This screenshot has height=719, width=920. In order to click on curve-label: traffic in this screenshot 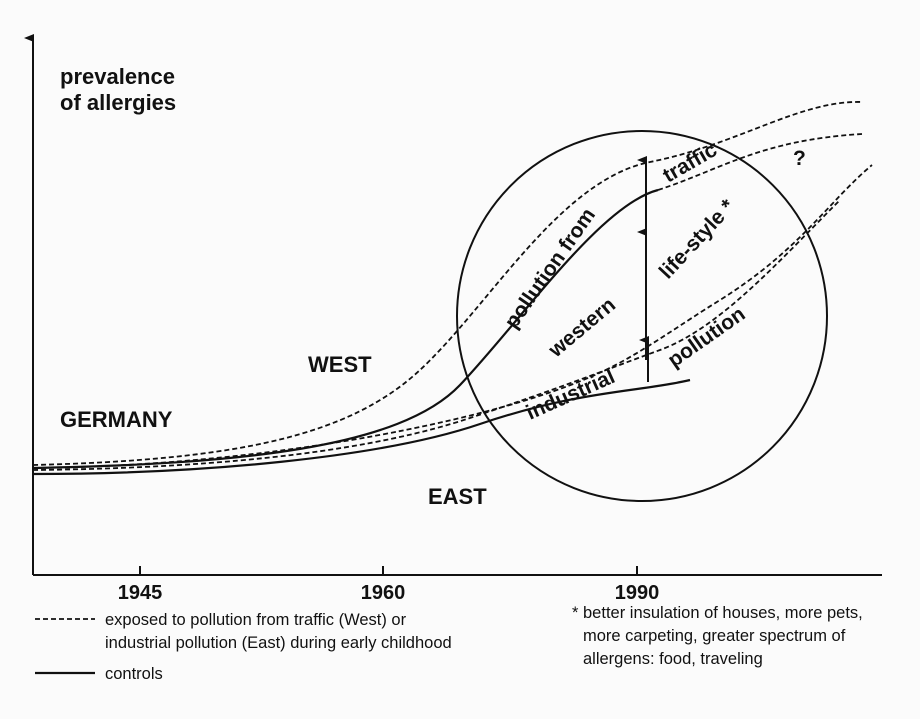, I will do `click(690, 162)`.